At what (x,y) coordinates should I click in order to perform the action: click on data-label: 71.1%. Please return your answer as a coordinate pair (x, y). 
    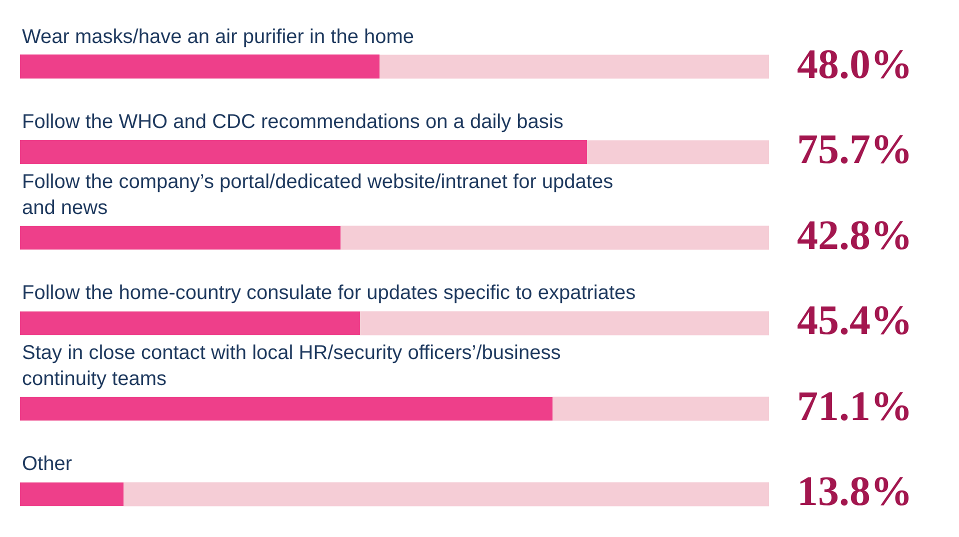
    Looking at the image, I should click on (854, 407).